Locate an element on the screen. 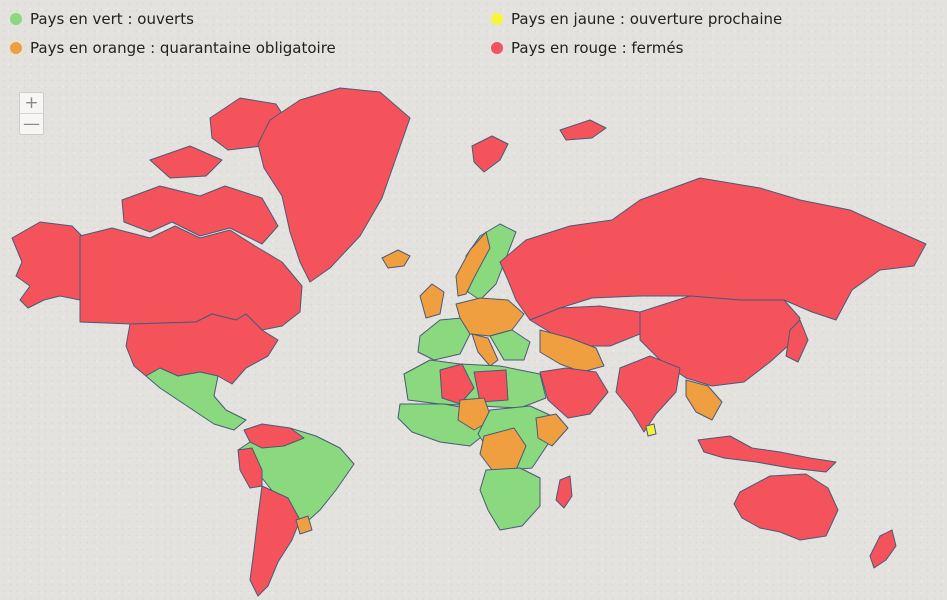 The image size is (947, 600). yellow-dot-icon is located at coordinates (497, 19).